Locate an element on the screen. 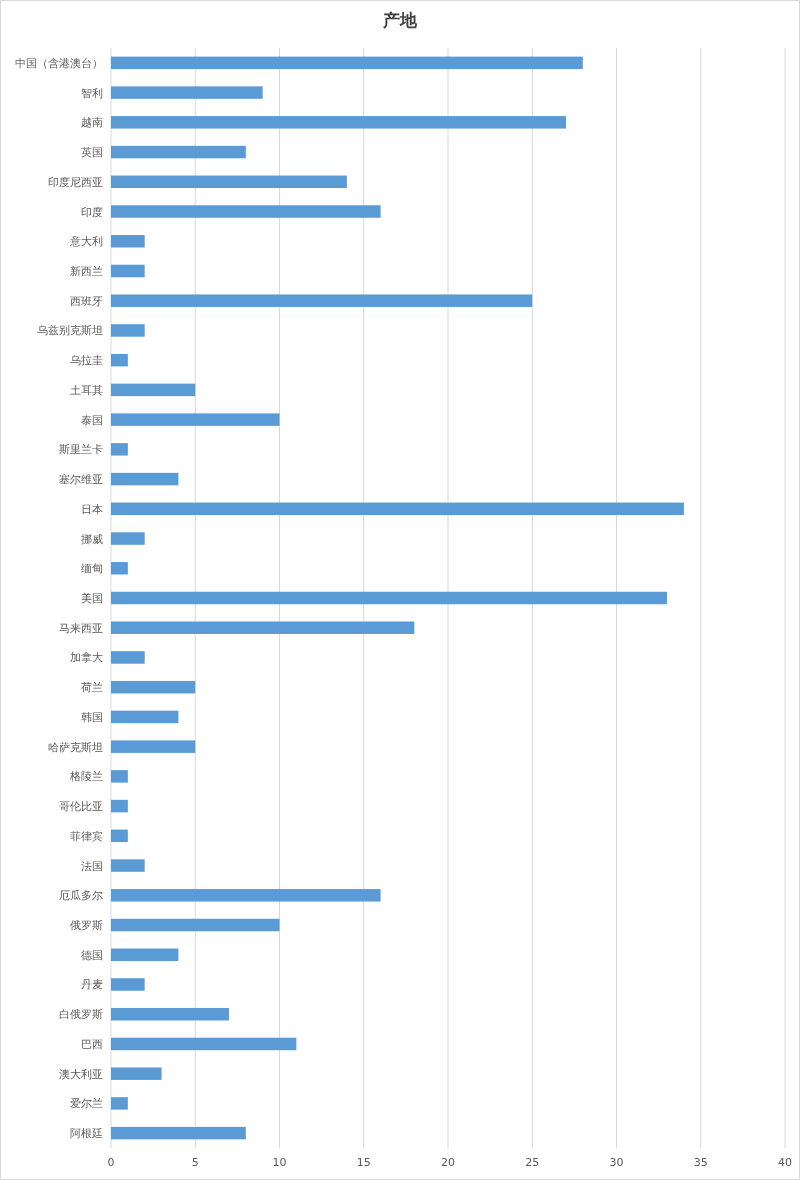 This screenshot has width=800, height=1180. y-tick-label: 中国（含港澳台） is located at coordinates (59, 63).